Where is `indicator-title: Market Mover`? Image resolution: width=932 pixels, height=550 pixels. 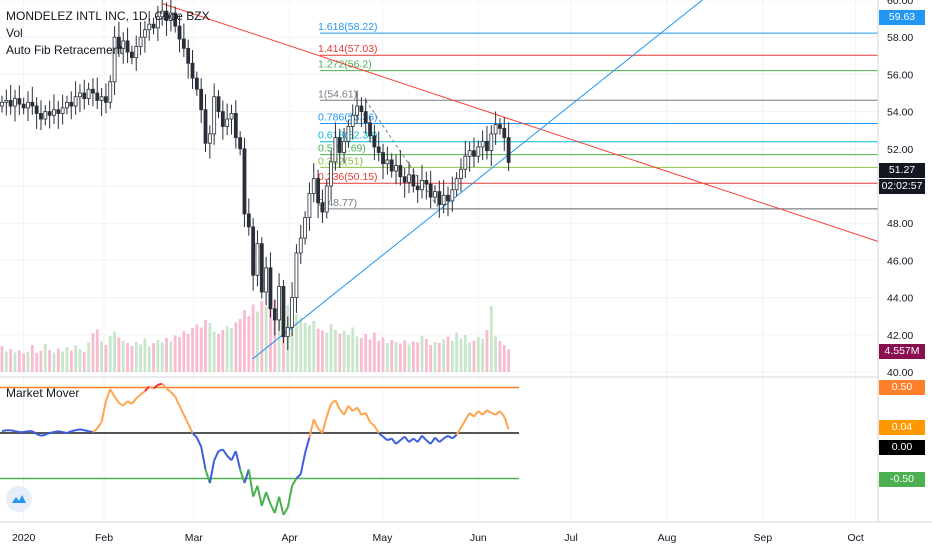
indicator-title: Market Mover is located at coordinates (43, 393).